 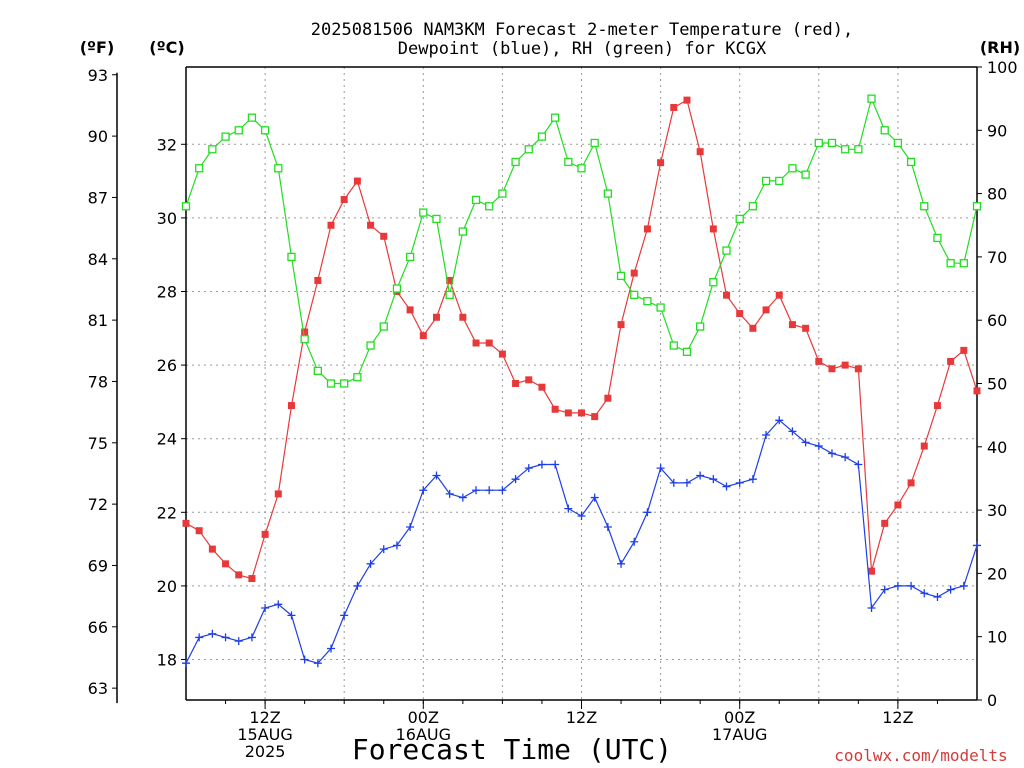 What do you see at coordinates (98, 443) in the screenshot?
I see `fahrenheit-tick-label: 75` at bounding box center [98, 443].